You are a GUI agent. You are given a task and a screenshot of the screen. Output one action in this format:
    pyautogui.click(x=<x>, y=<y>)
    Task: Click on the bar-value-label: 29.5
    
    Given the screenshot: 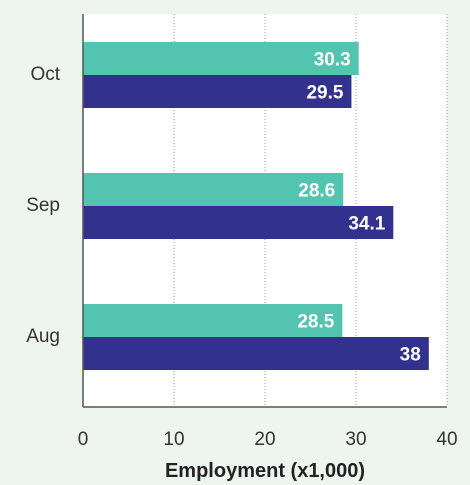 What is the action you would take?
    pyautogui.click(x=324, y=93)
    